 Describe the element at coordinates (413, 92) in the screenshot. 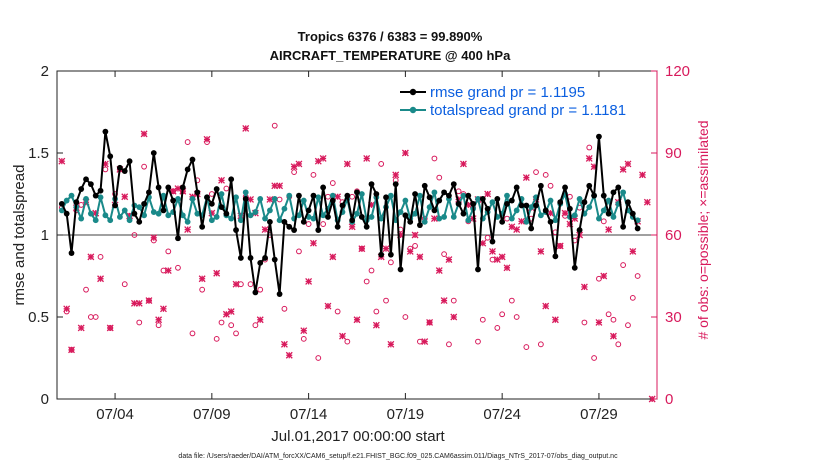

I see `legend-rmse-marker` at that location.